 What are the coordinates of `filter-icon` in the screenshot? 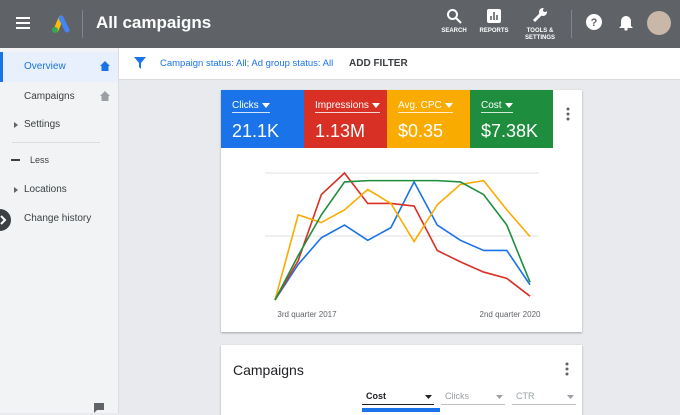 It's located at (140, 63).